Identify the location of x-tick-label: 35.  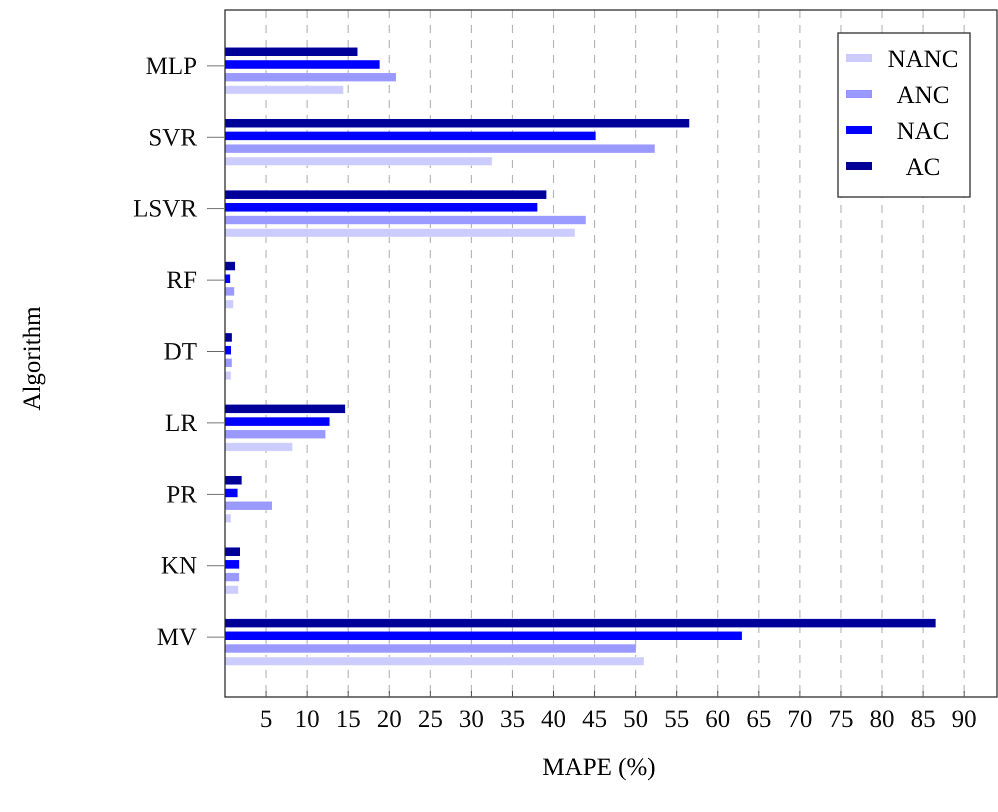
(512, 719).